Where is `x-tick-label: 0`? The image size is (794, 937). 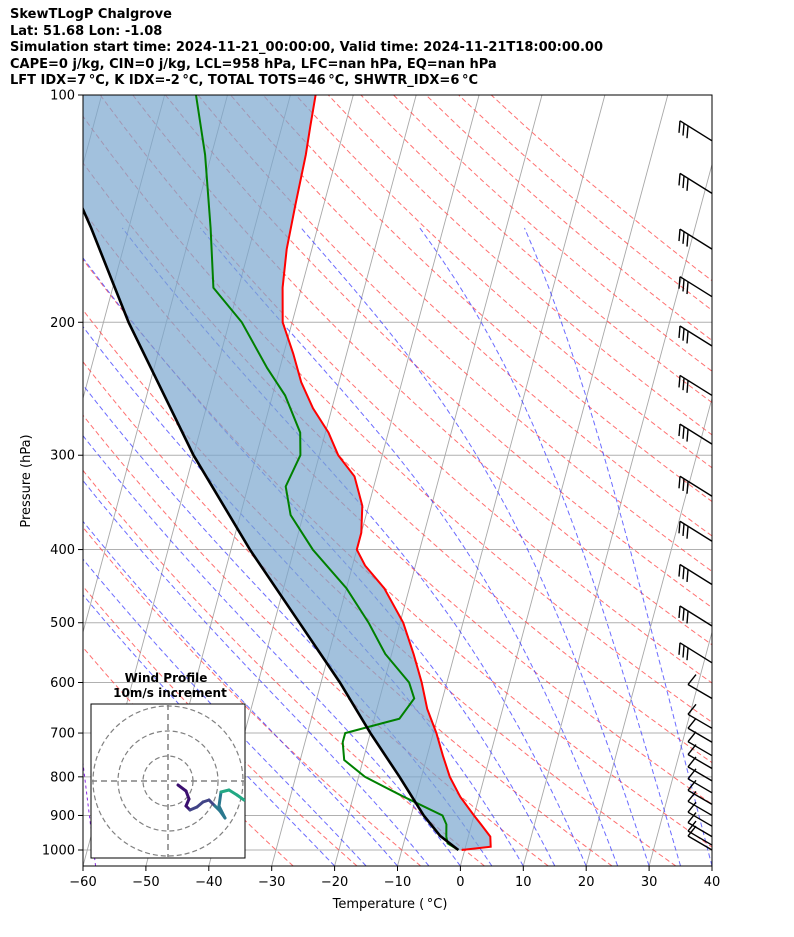
x-tick-label: 0 is located at coordinates (460, 882).